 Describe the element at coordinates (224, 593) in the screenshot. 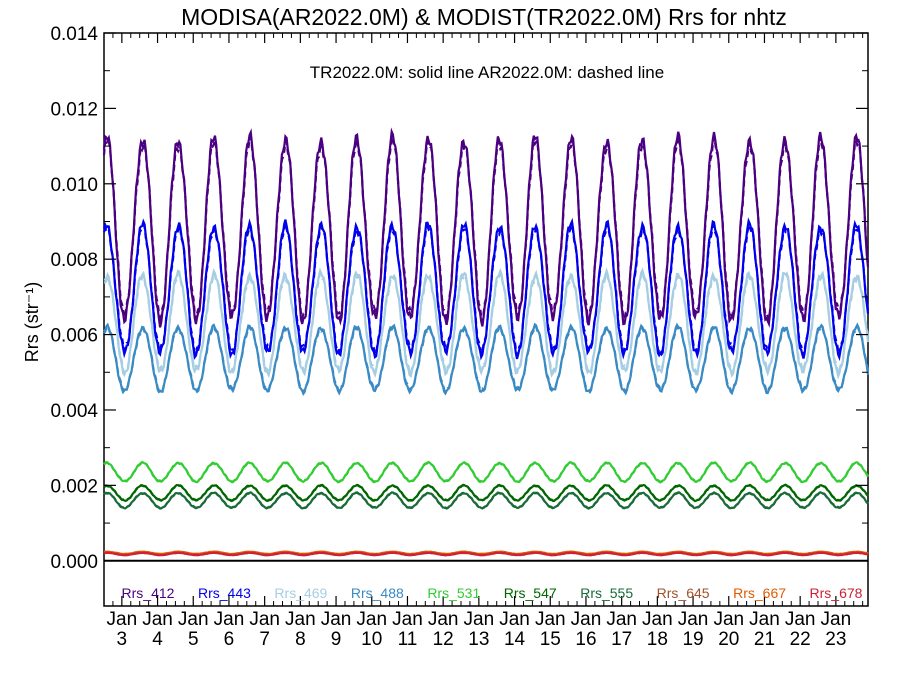

I see `legend-entry-rrs_443: Rrs_443` at that location.